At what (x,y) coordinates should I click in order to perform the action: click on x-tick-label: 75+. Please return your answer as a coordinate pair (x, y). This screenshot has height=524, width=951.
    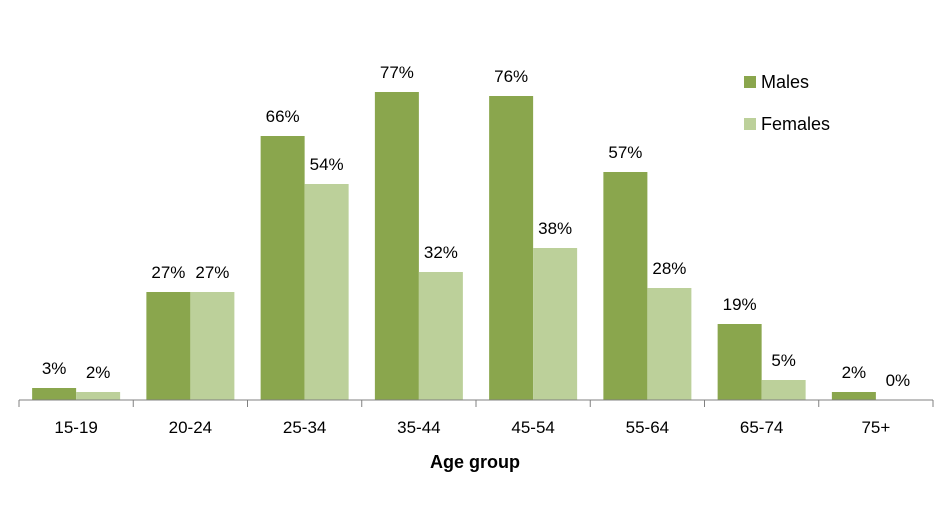
    Looking at the image, I should click on (875, 427).